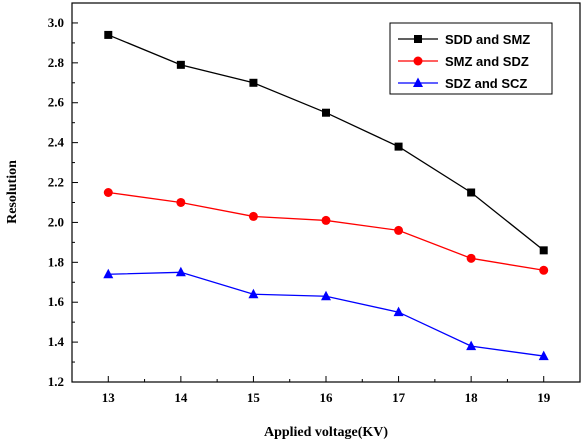 The image size is (586, 442). Describe the element at coordinates (399, 397) in the screenshot. I see `x-tick-label: 17` at that location.